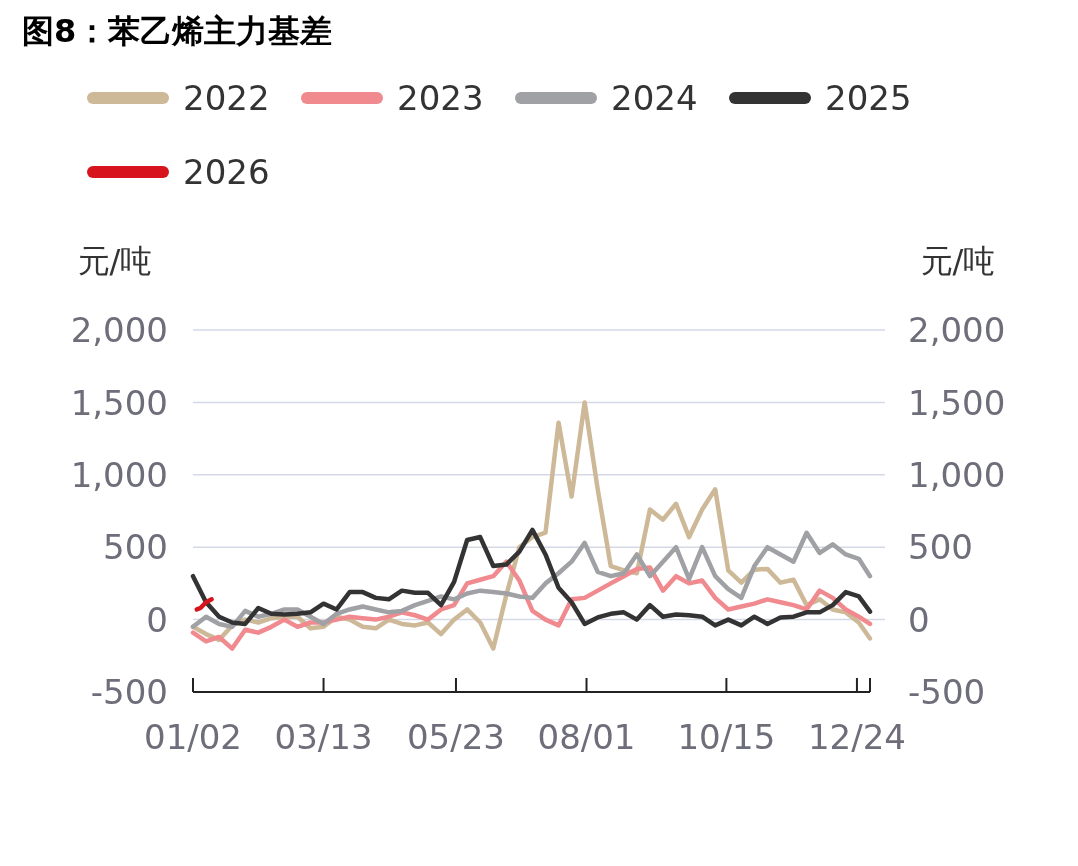 This screenshot has width=1078, height=866. Describe the element at coordinates (957, 330) in the screenshot. I see `y2-tick-label: 2,000` at that location.